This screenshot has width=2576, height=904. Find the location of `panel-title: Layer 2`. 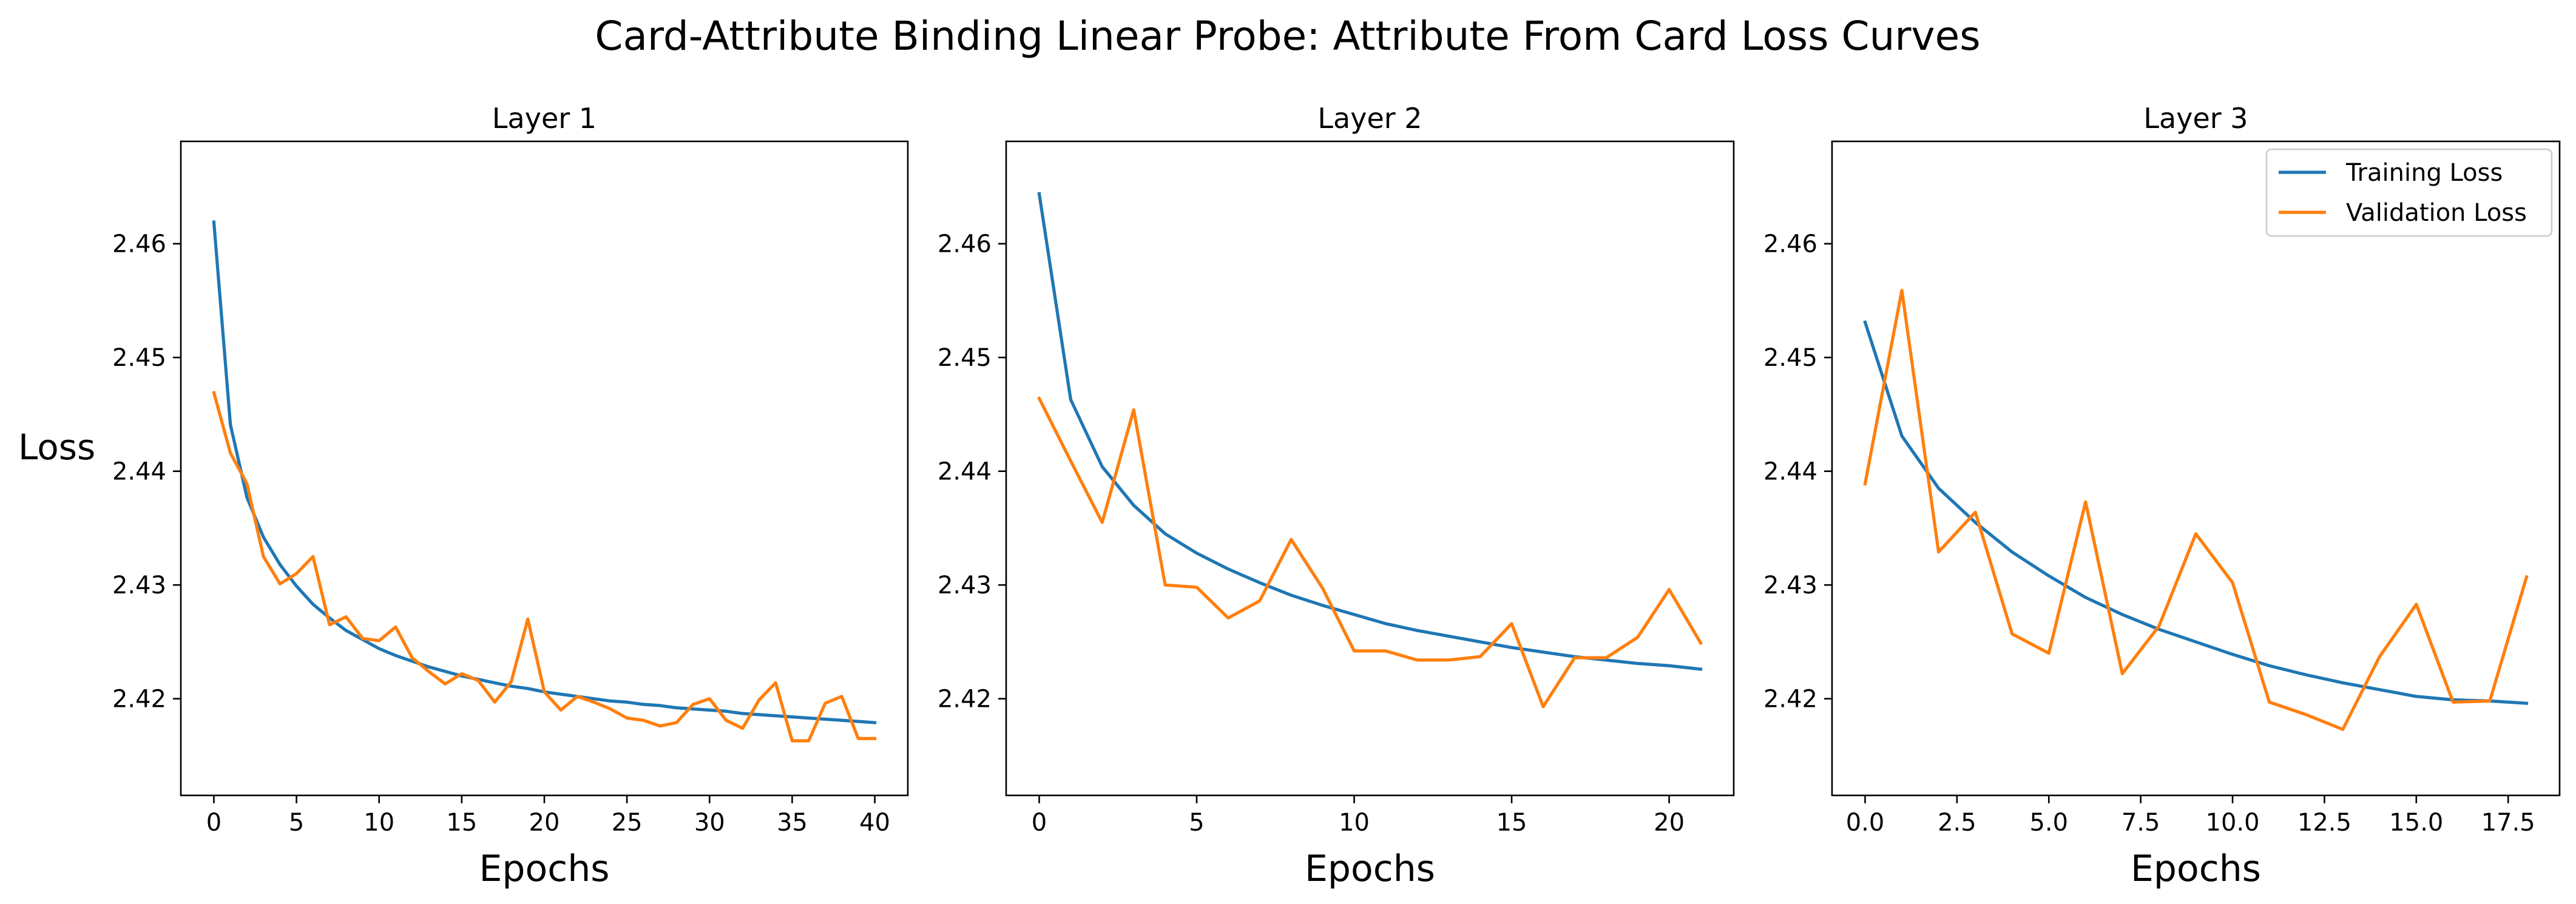

panel-title: Layer 2 is located at coordinates (1369, 118).